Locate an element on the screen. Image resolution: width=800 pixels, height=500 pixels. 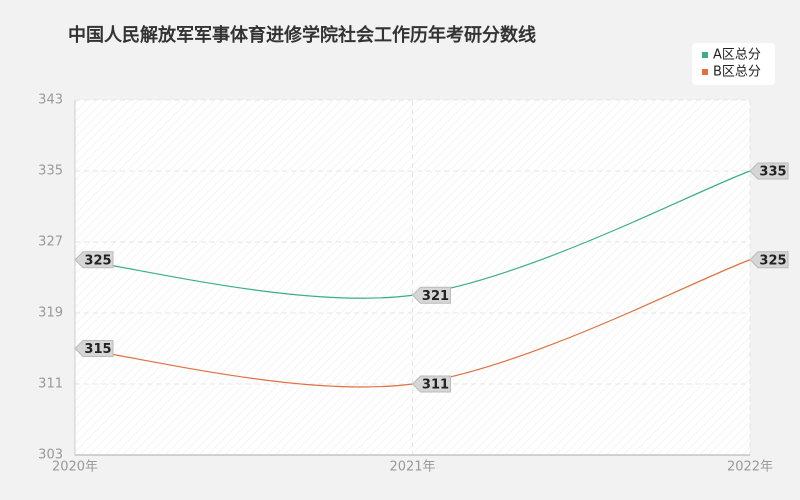
data-label: 335 is located at coordinates (772, 172).